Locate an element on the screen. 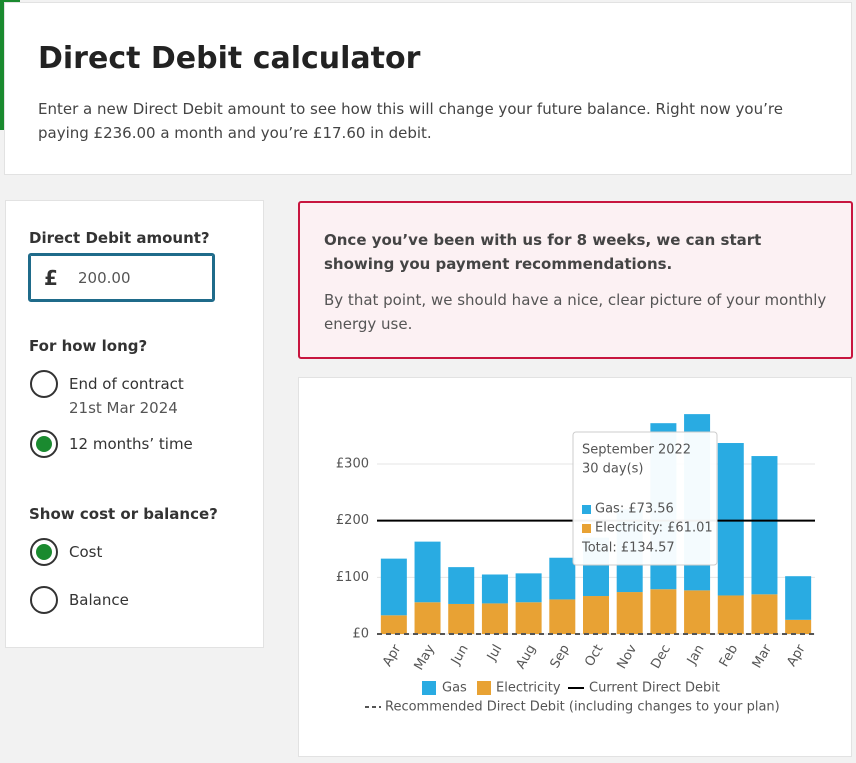 This screenshot has width=856, height=763. y-tick-label: £0 is located at coordinates (360, 634).